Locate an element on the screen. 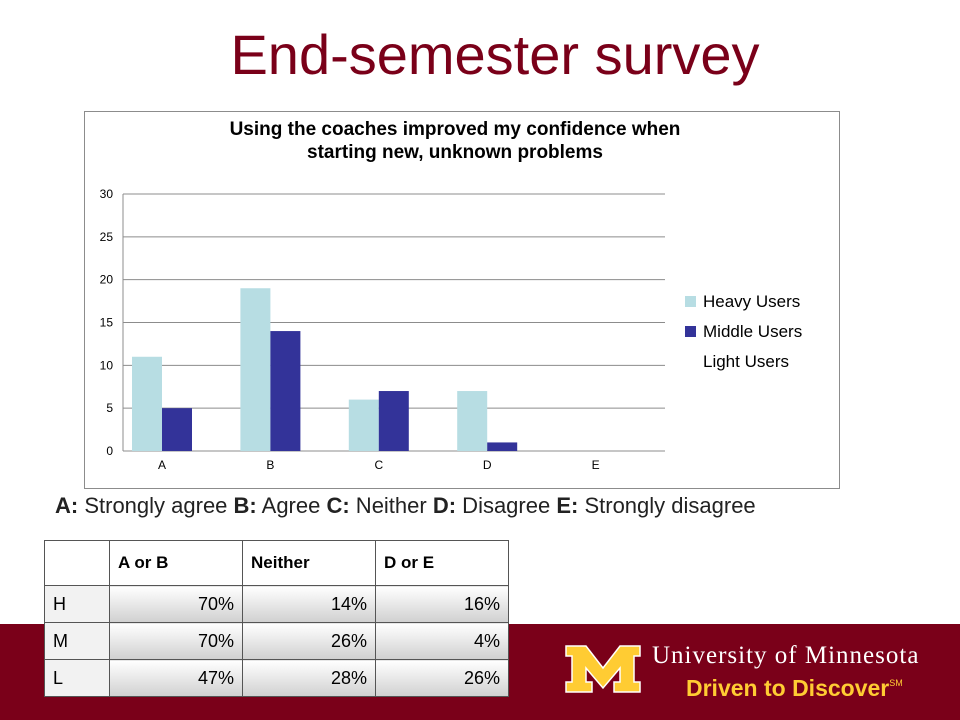 The height and width of the screenshot is (720, 960). table-header-row: A or B Neither D or E is located at coordinates (276, 563).